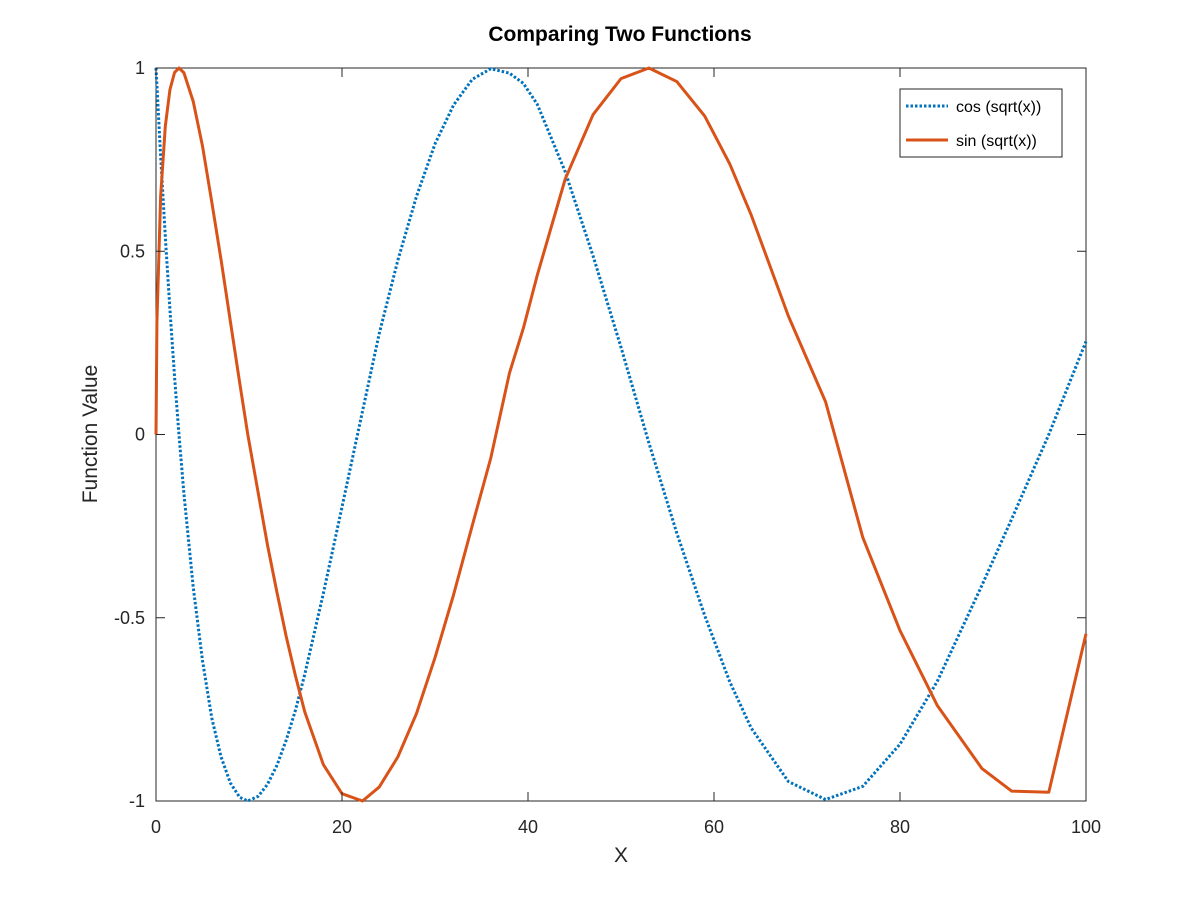 The width and height of the screenshot is (1200, 900). I want to click on y-tick-label: 0, so click(140, 435).